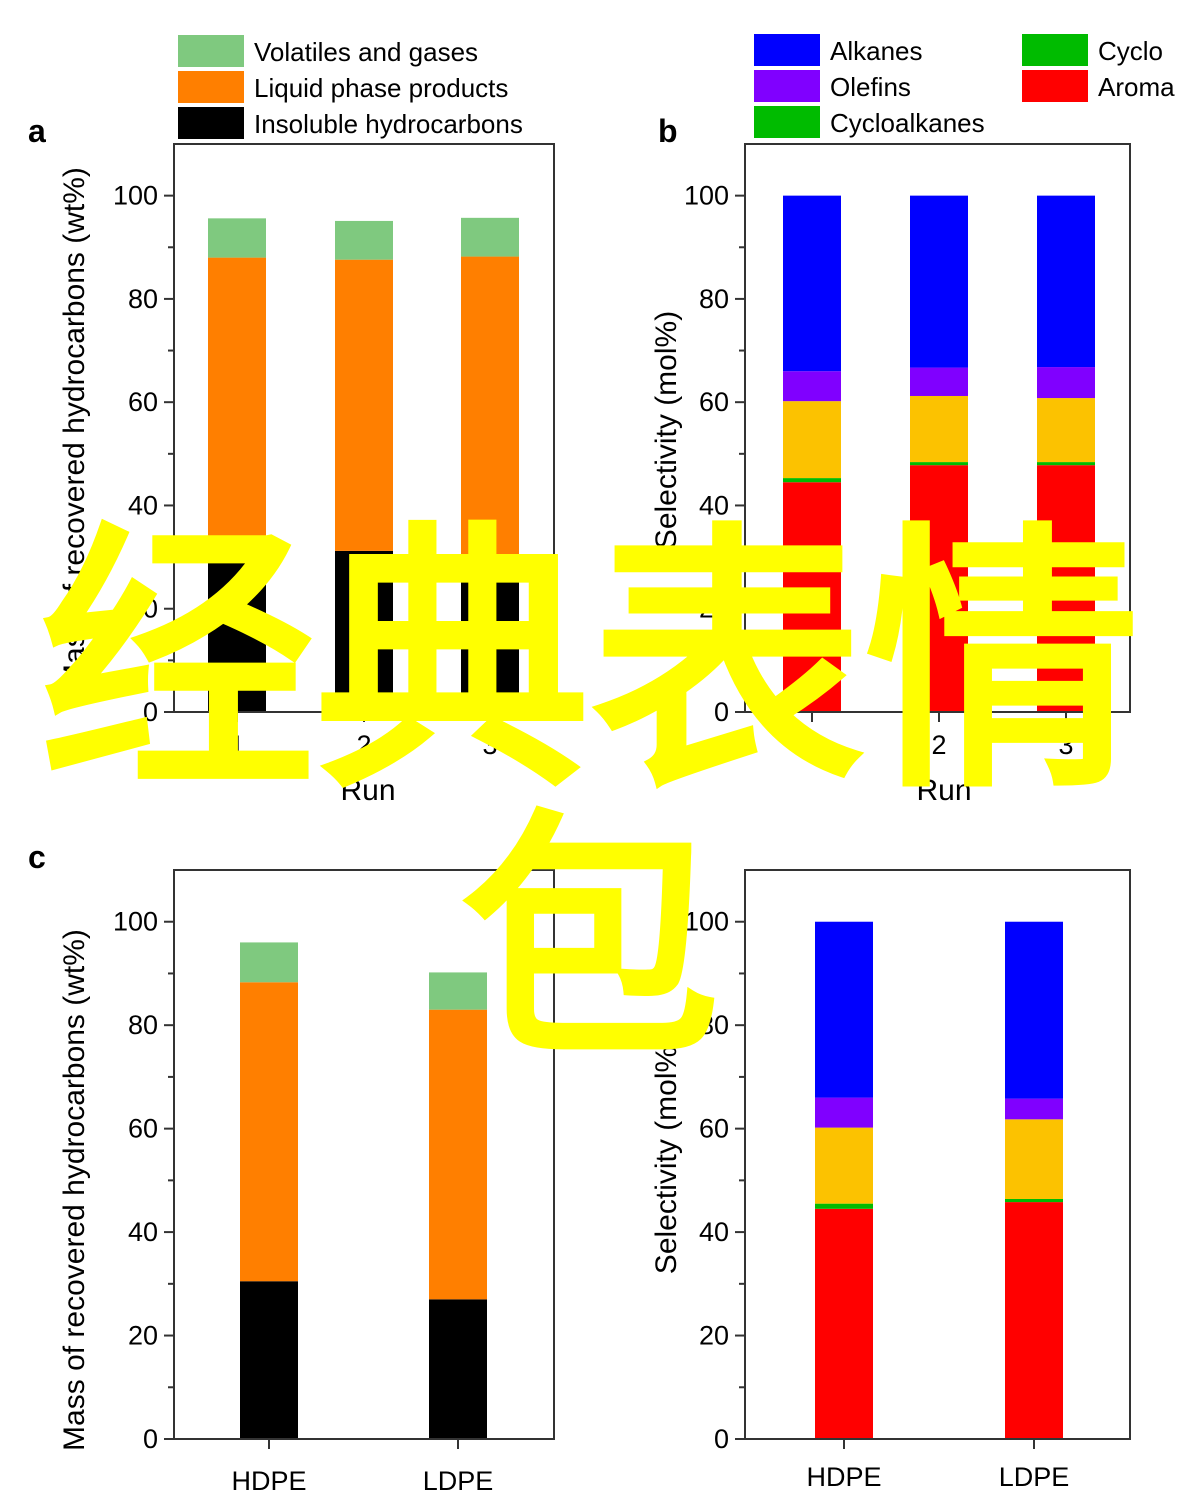 Image resolution: width=1184 pixels, height=1510 pixels. I want to click on bar-hdpe-alkanes, so click(844, 1009).